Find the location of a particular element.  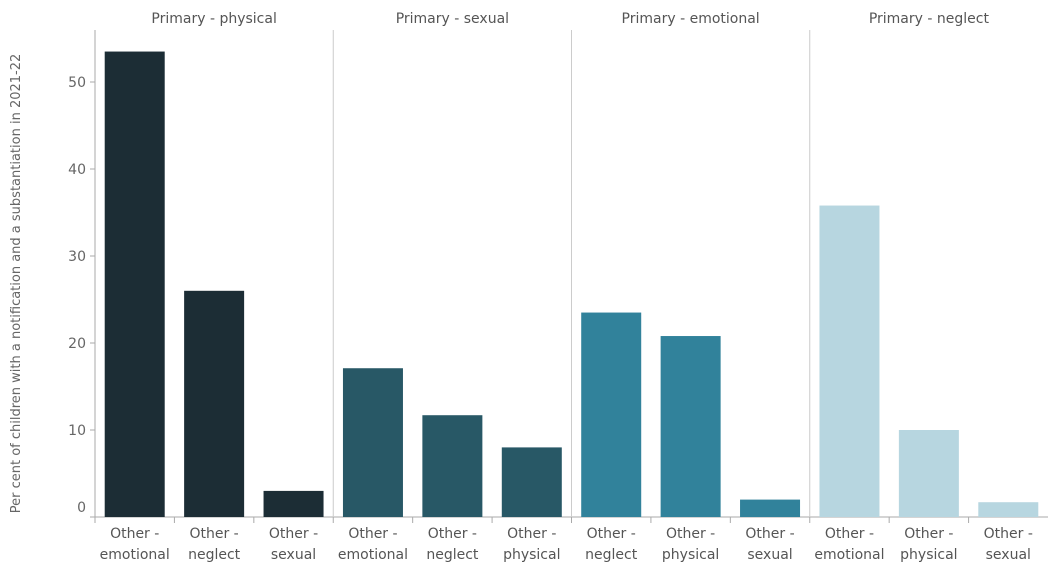

y-tick-label: 10 is located at coordinates (77, 431).